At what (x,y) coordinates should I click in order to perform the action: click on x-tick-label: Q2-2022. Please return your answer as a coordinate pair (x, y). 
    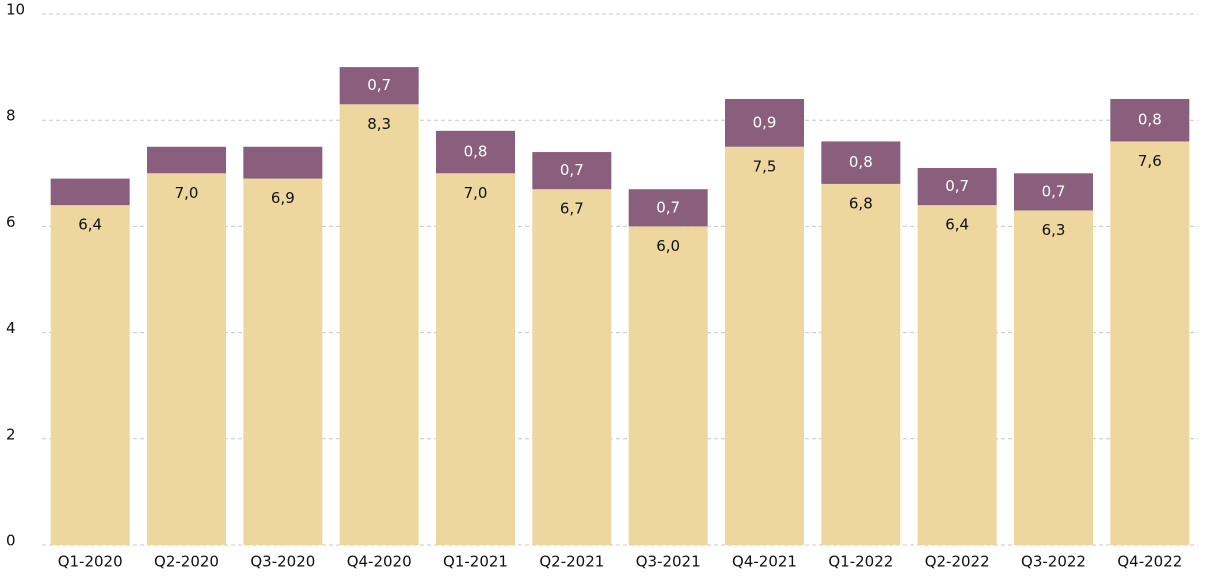
    Looking at the image, I should click on (957, 562).